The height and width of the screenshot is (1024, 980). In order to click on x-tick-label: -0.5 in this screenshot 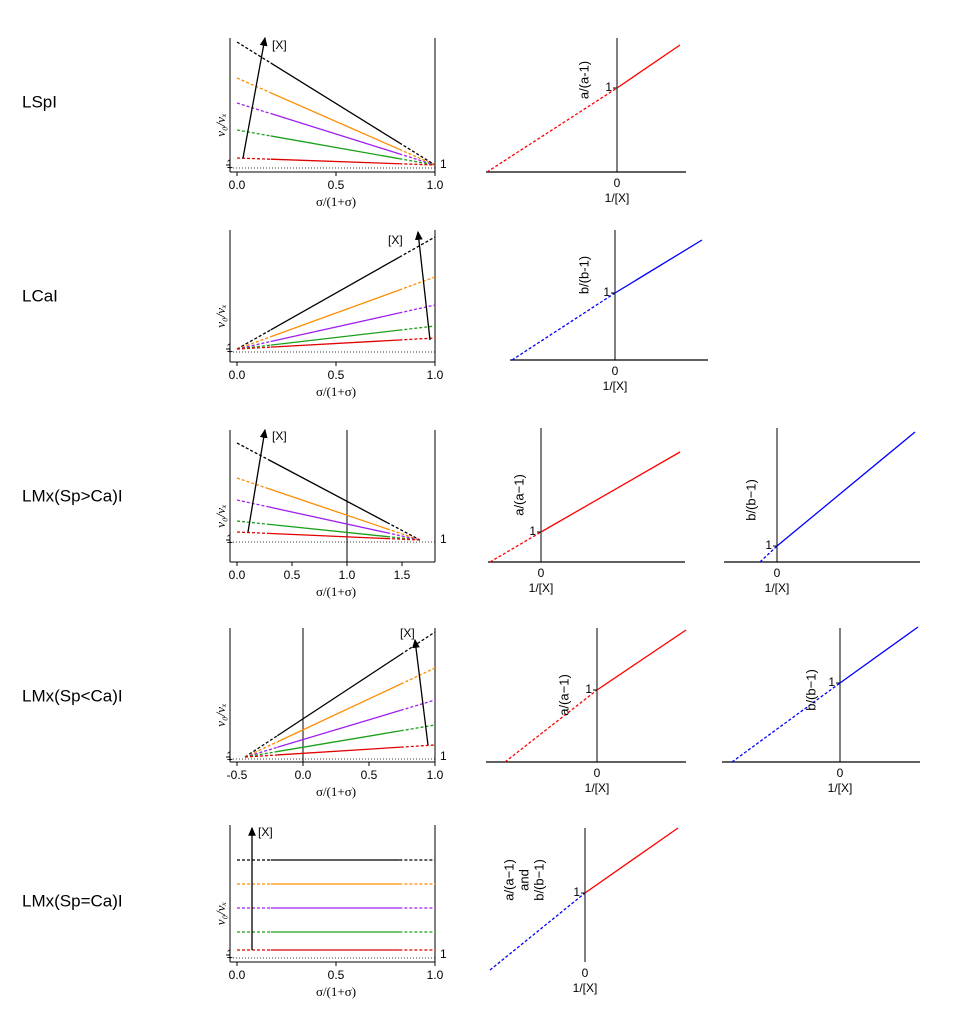, I will do `click(237, 775)`.